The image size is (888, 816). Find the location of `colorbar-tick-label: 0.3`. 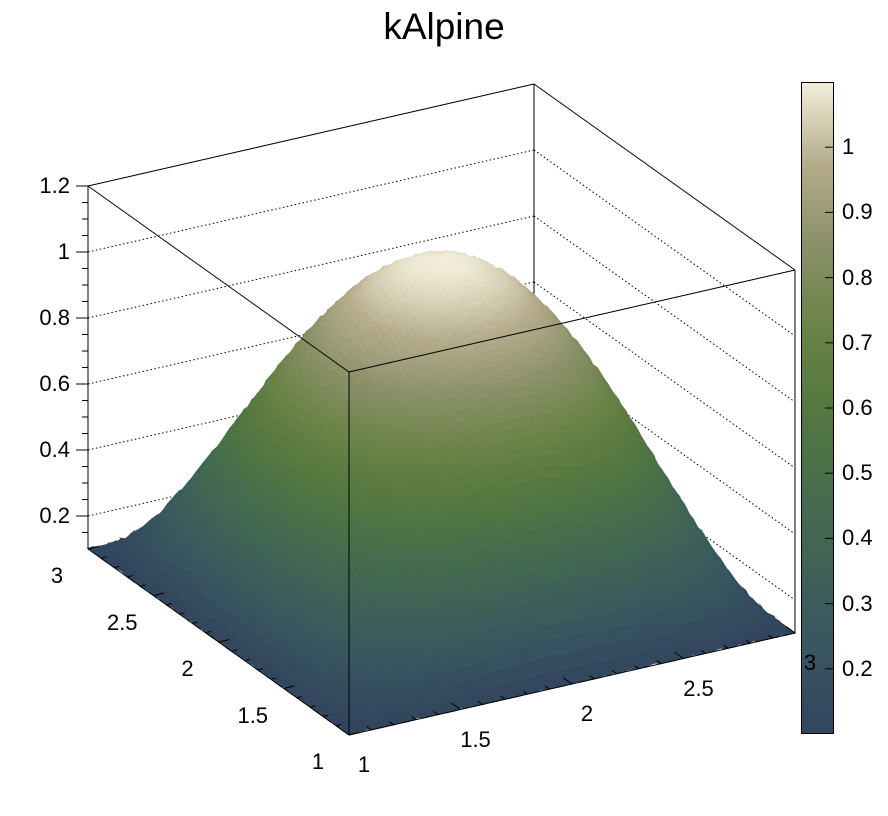

colorbar-tick-label: 0.3 is located at coordinates (857, 603).